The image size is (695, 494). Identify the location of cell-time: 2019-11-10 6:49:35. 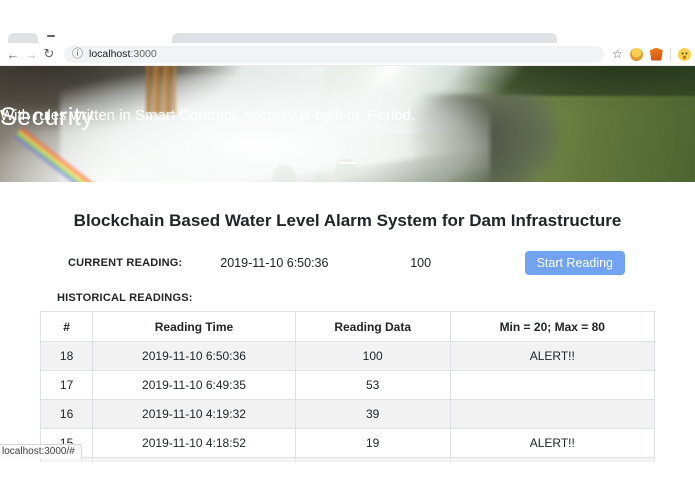
(194, 385).